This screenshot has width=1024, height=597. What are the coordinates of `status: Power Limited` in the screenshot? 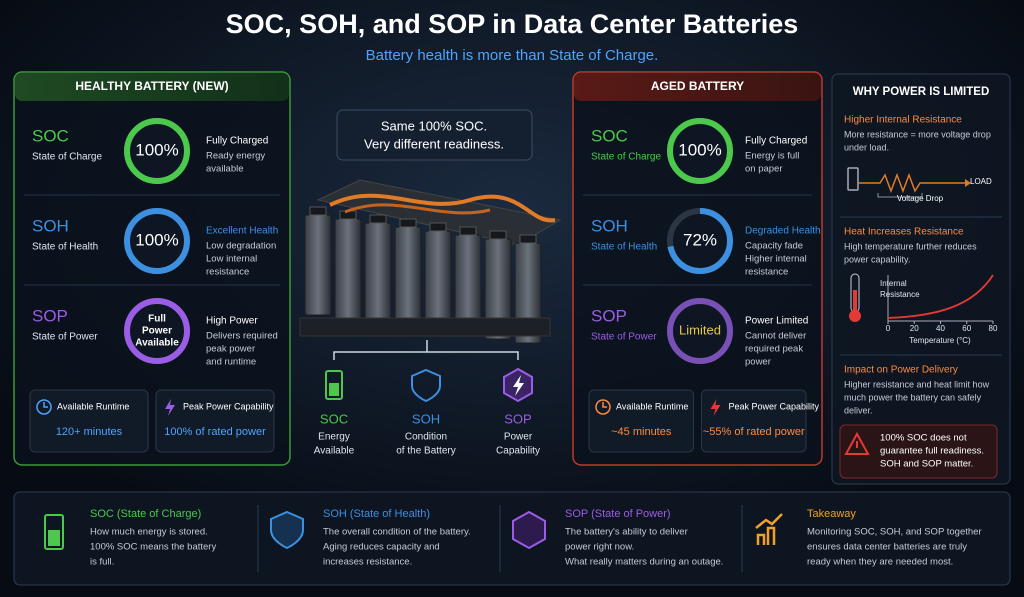 It's located at (776, 321).